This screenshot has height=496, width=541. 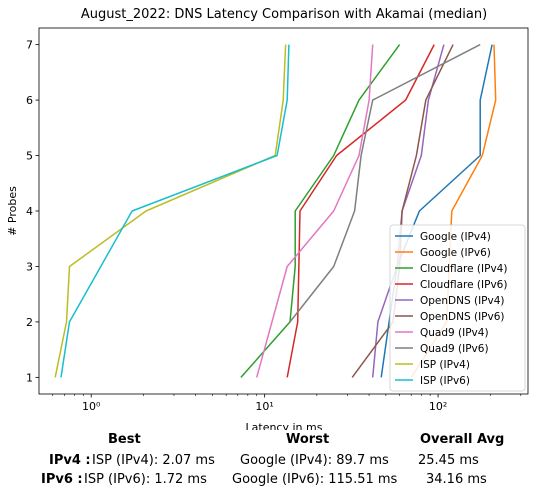 I want to click on summary-worst-ipv4: Google (IPv4): 89.7 ms, so click(x=314, y=460).